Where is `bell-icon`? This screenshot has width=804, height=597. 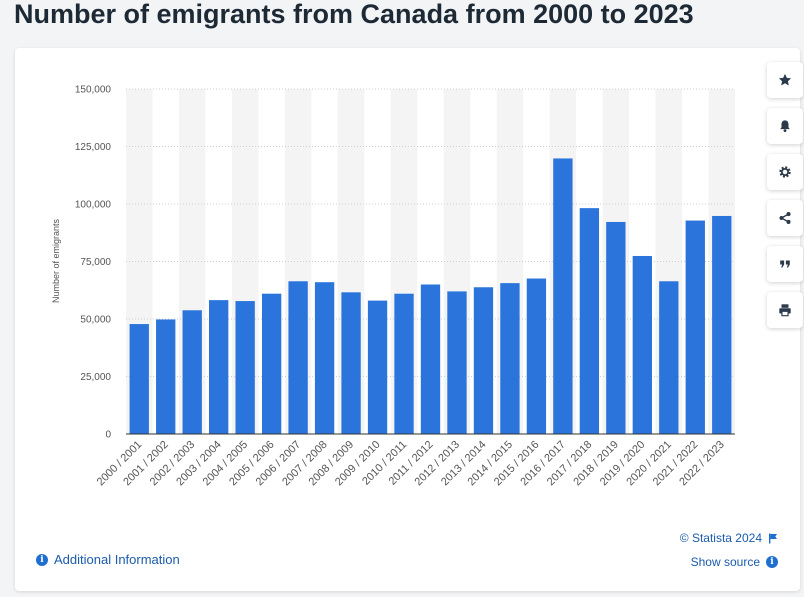
bell-icon is located at coordinates (785, 126).